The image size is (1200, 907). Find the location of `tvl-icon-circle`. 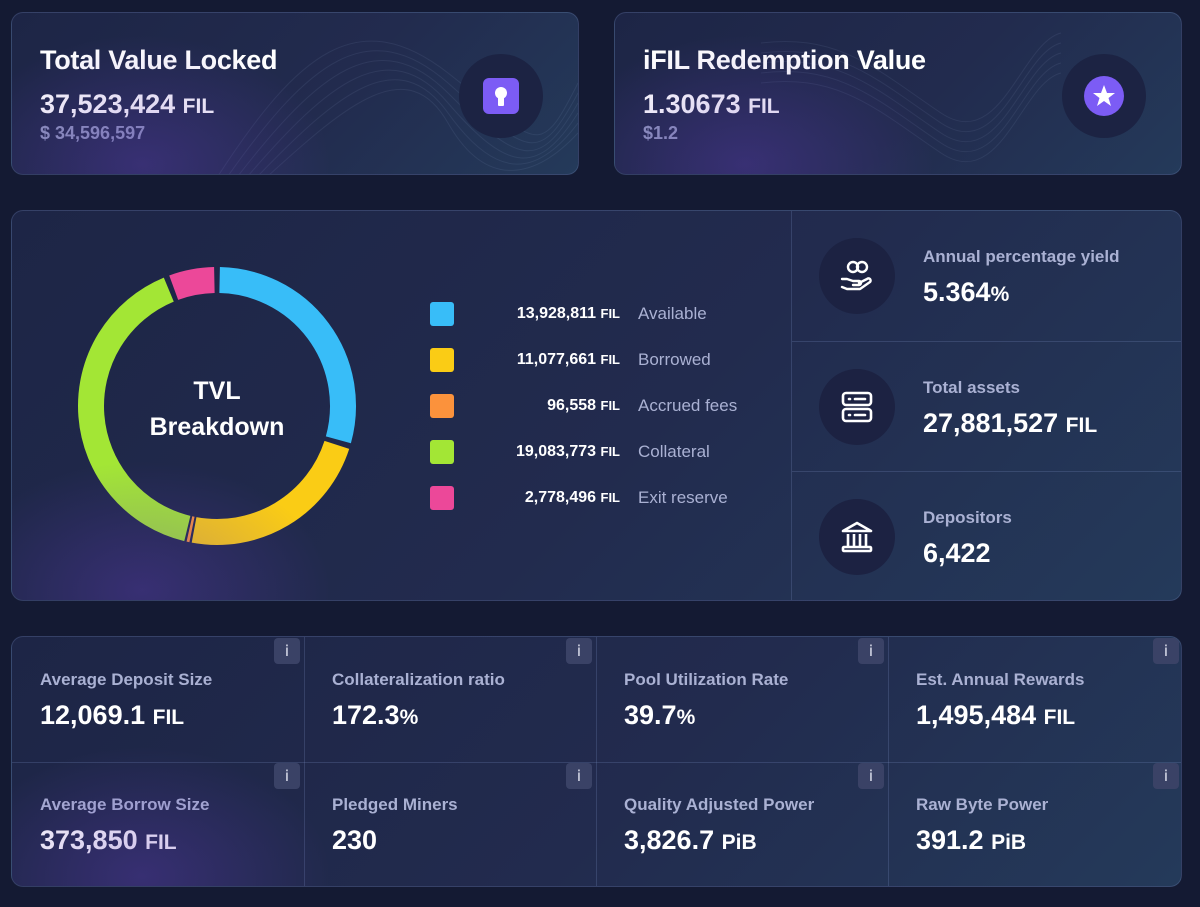

tvl-icon-circle is located at coordinates (501, 96).